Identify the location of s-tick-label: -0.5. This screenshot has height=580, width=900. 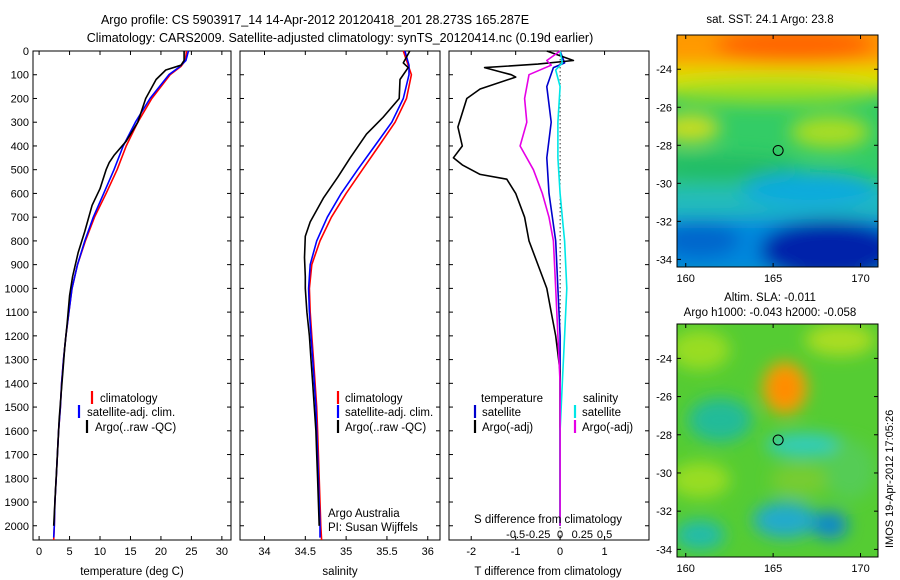
(515, 535).